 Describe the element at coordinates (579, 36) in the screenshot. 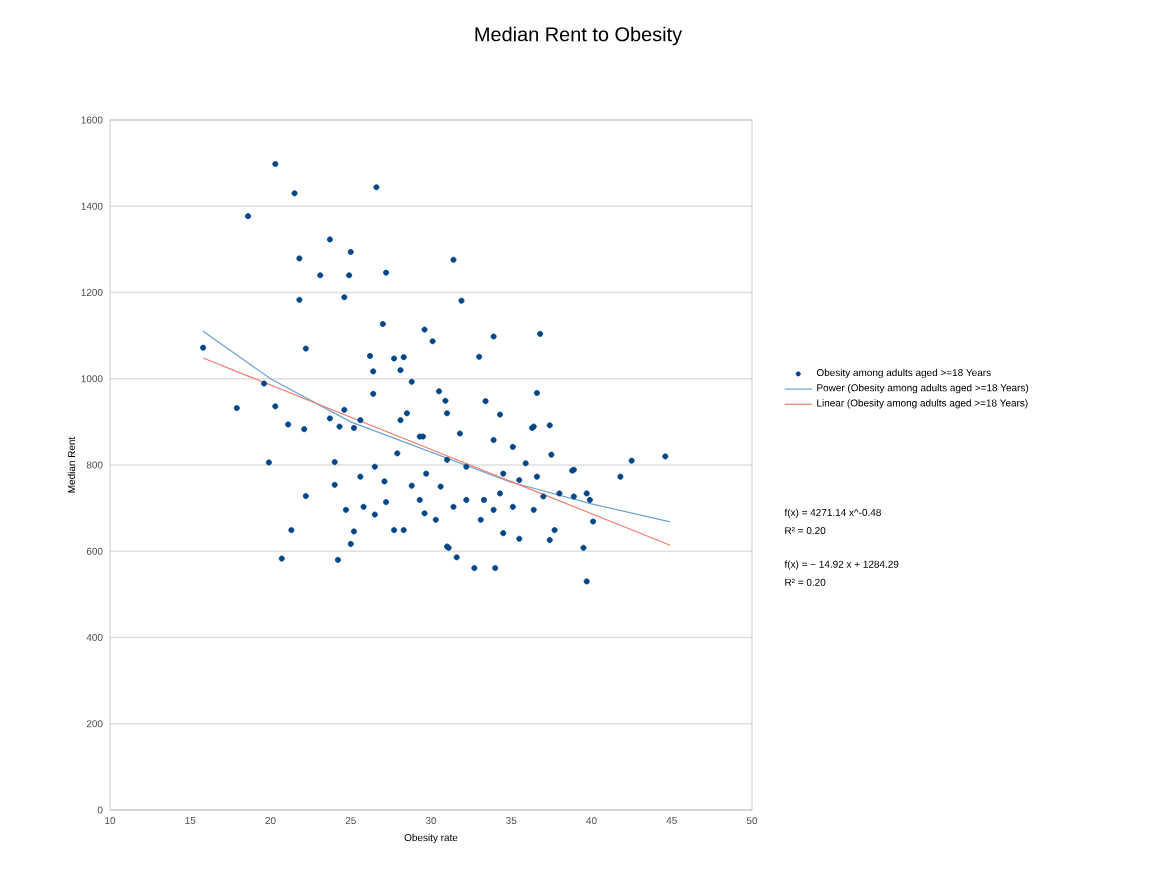

I see `chart-title: Median Rent to Obesity` at that location.